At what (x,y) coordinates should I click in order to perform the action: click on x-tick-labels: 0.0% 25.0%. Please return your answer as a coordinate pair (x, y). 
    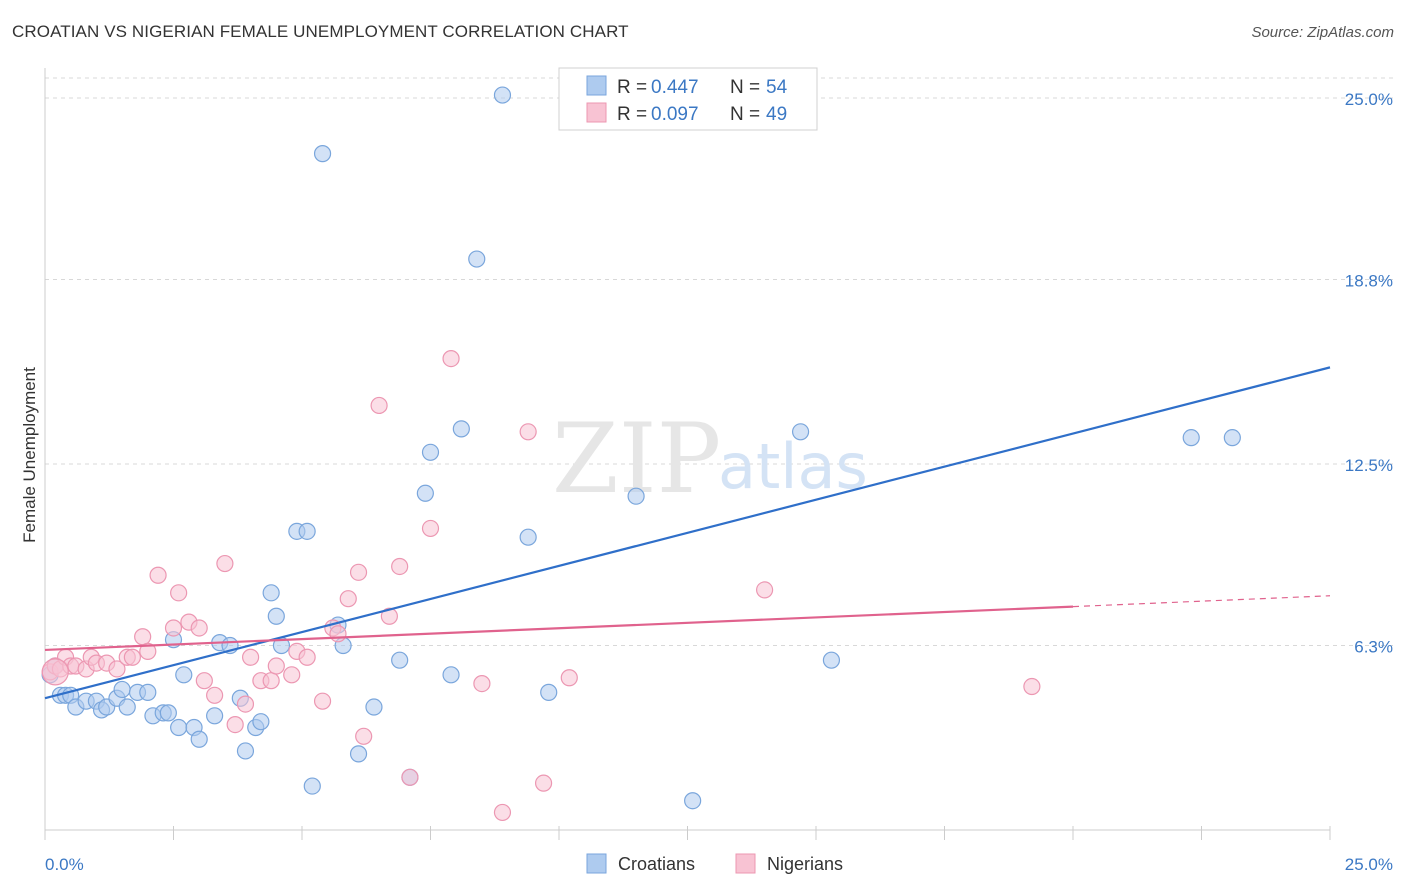
    Looking at the image, I should click on (719, 864).